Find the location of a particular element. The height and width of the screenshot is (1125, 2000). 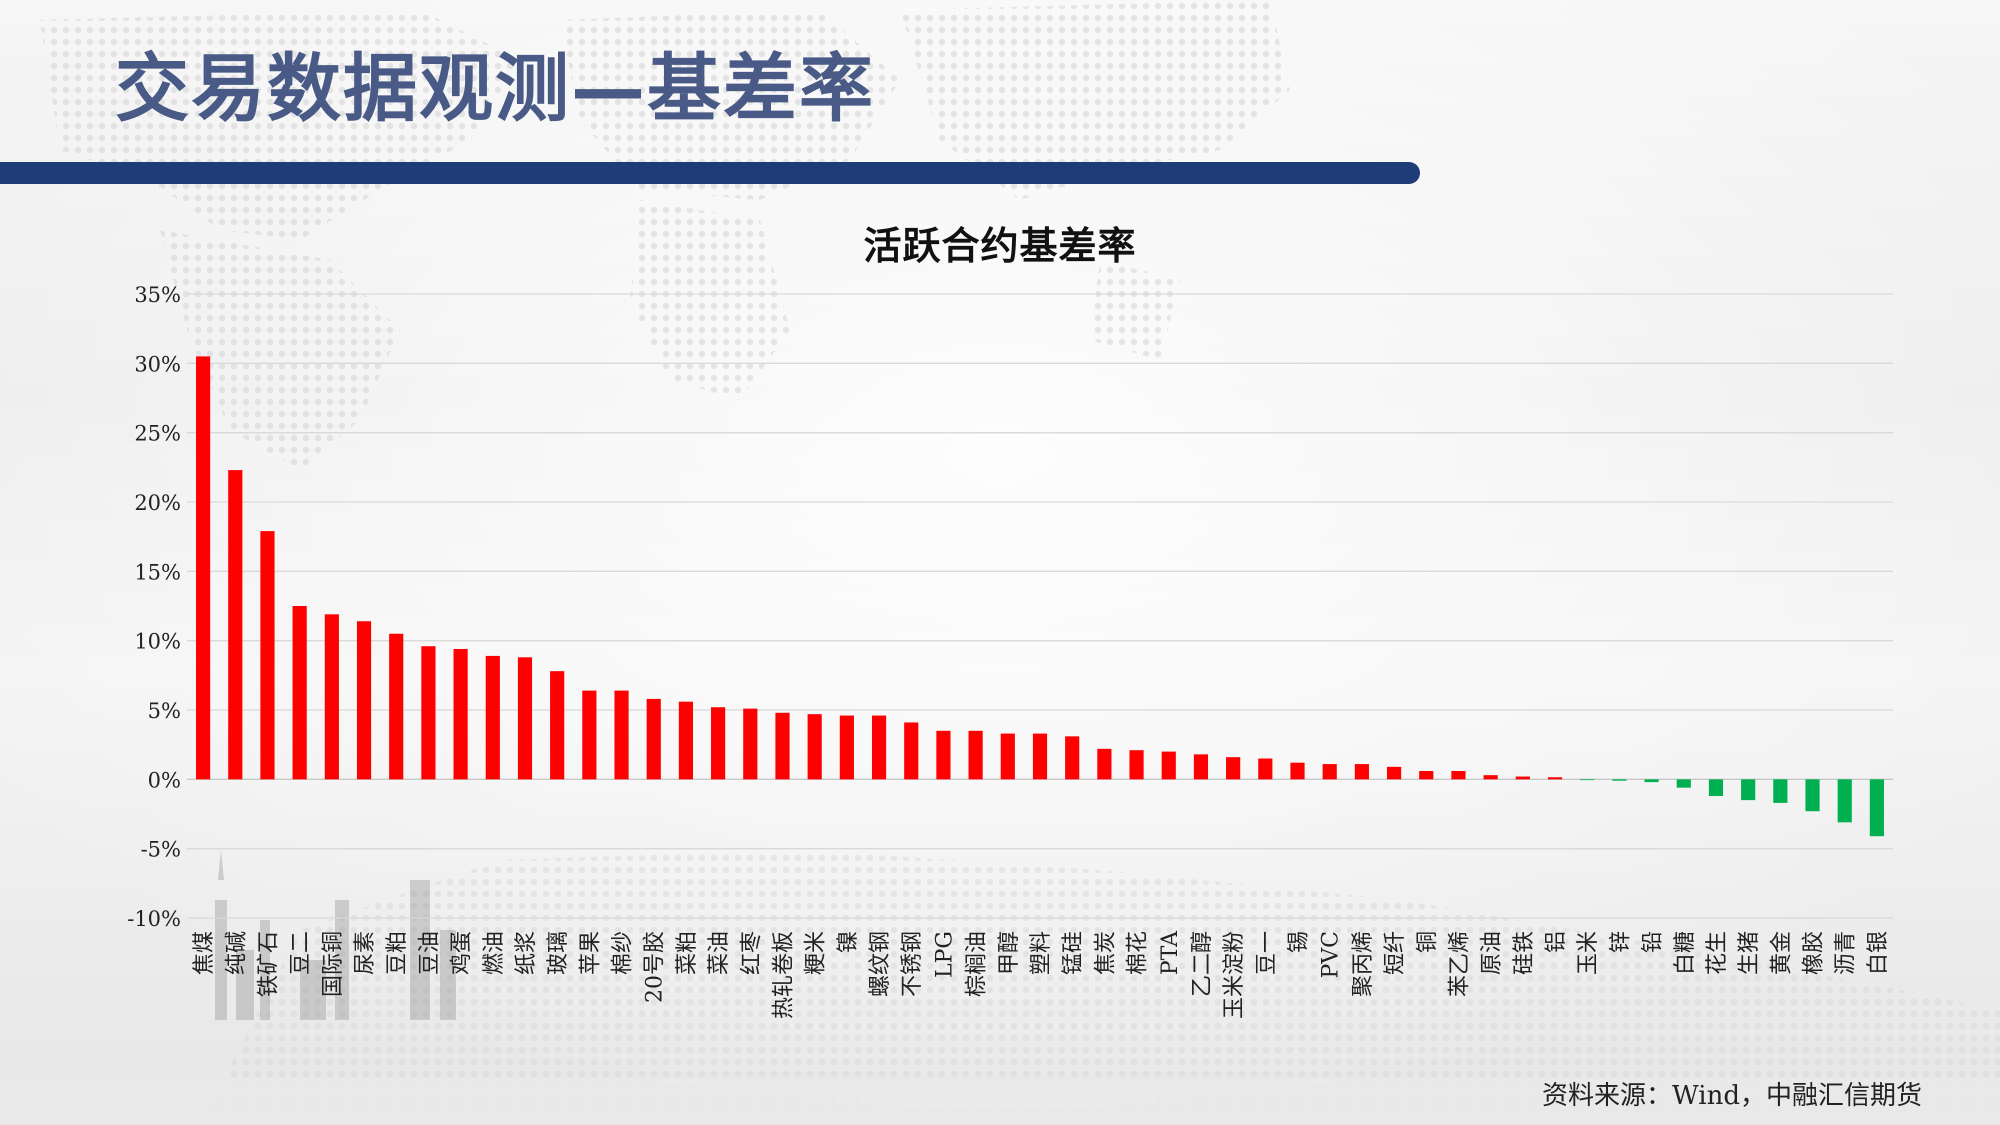

x-category-label: 聚丙烯 is located at coordinates (1363, 964).